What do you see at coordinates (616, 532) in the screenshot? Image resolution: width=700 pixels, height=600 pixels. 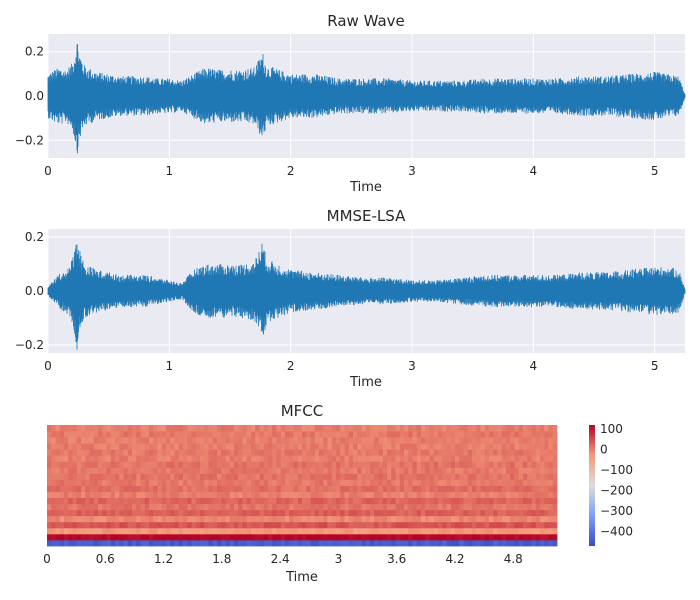 I see `mfcc-colorbar-tick-label: −400` at bounding box center [616, 532].